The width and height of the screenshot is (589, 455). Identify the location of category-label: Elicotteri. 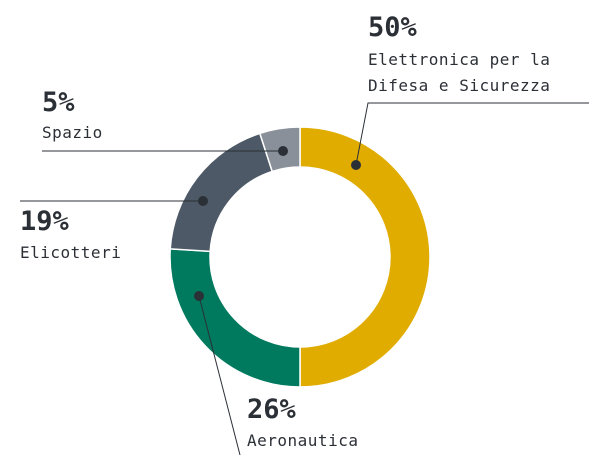
(71, 252).